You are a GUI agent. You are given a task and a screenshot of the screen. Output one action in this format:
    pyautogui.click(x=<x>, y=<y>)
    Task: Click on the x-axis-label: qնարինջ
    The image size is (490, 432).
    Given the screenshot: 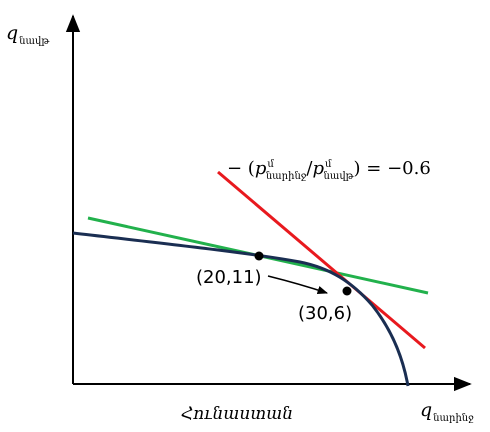 What is the action you would take?
    pyautogui.click(x=447, y=411)
    